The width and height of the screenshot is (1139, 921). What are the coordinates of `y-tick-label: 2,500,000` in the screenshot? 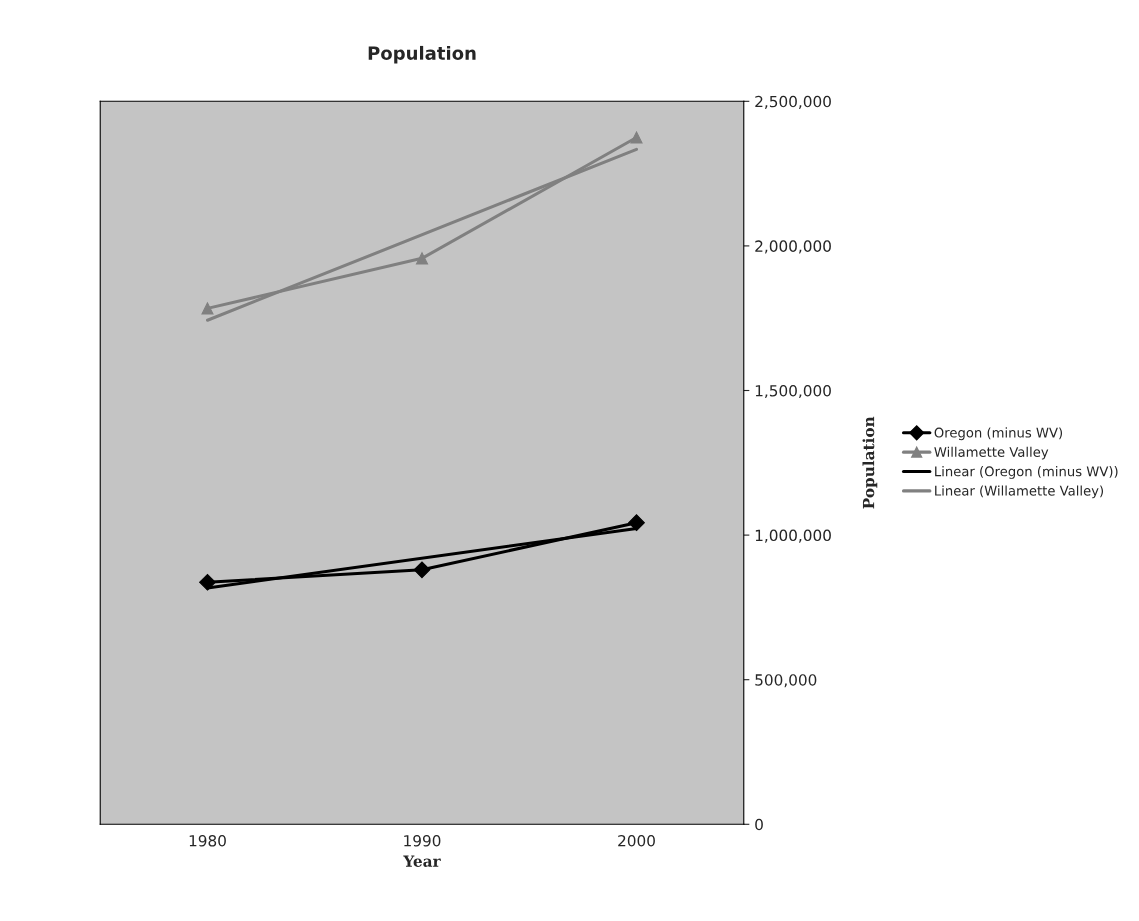 It's located at (793, 102).